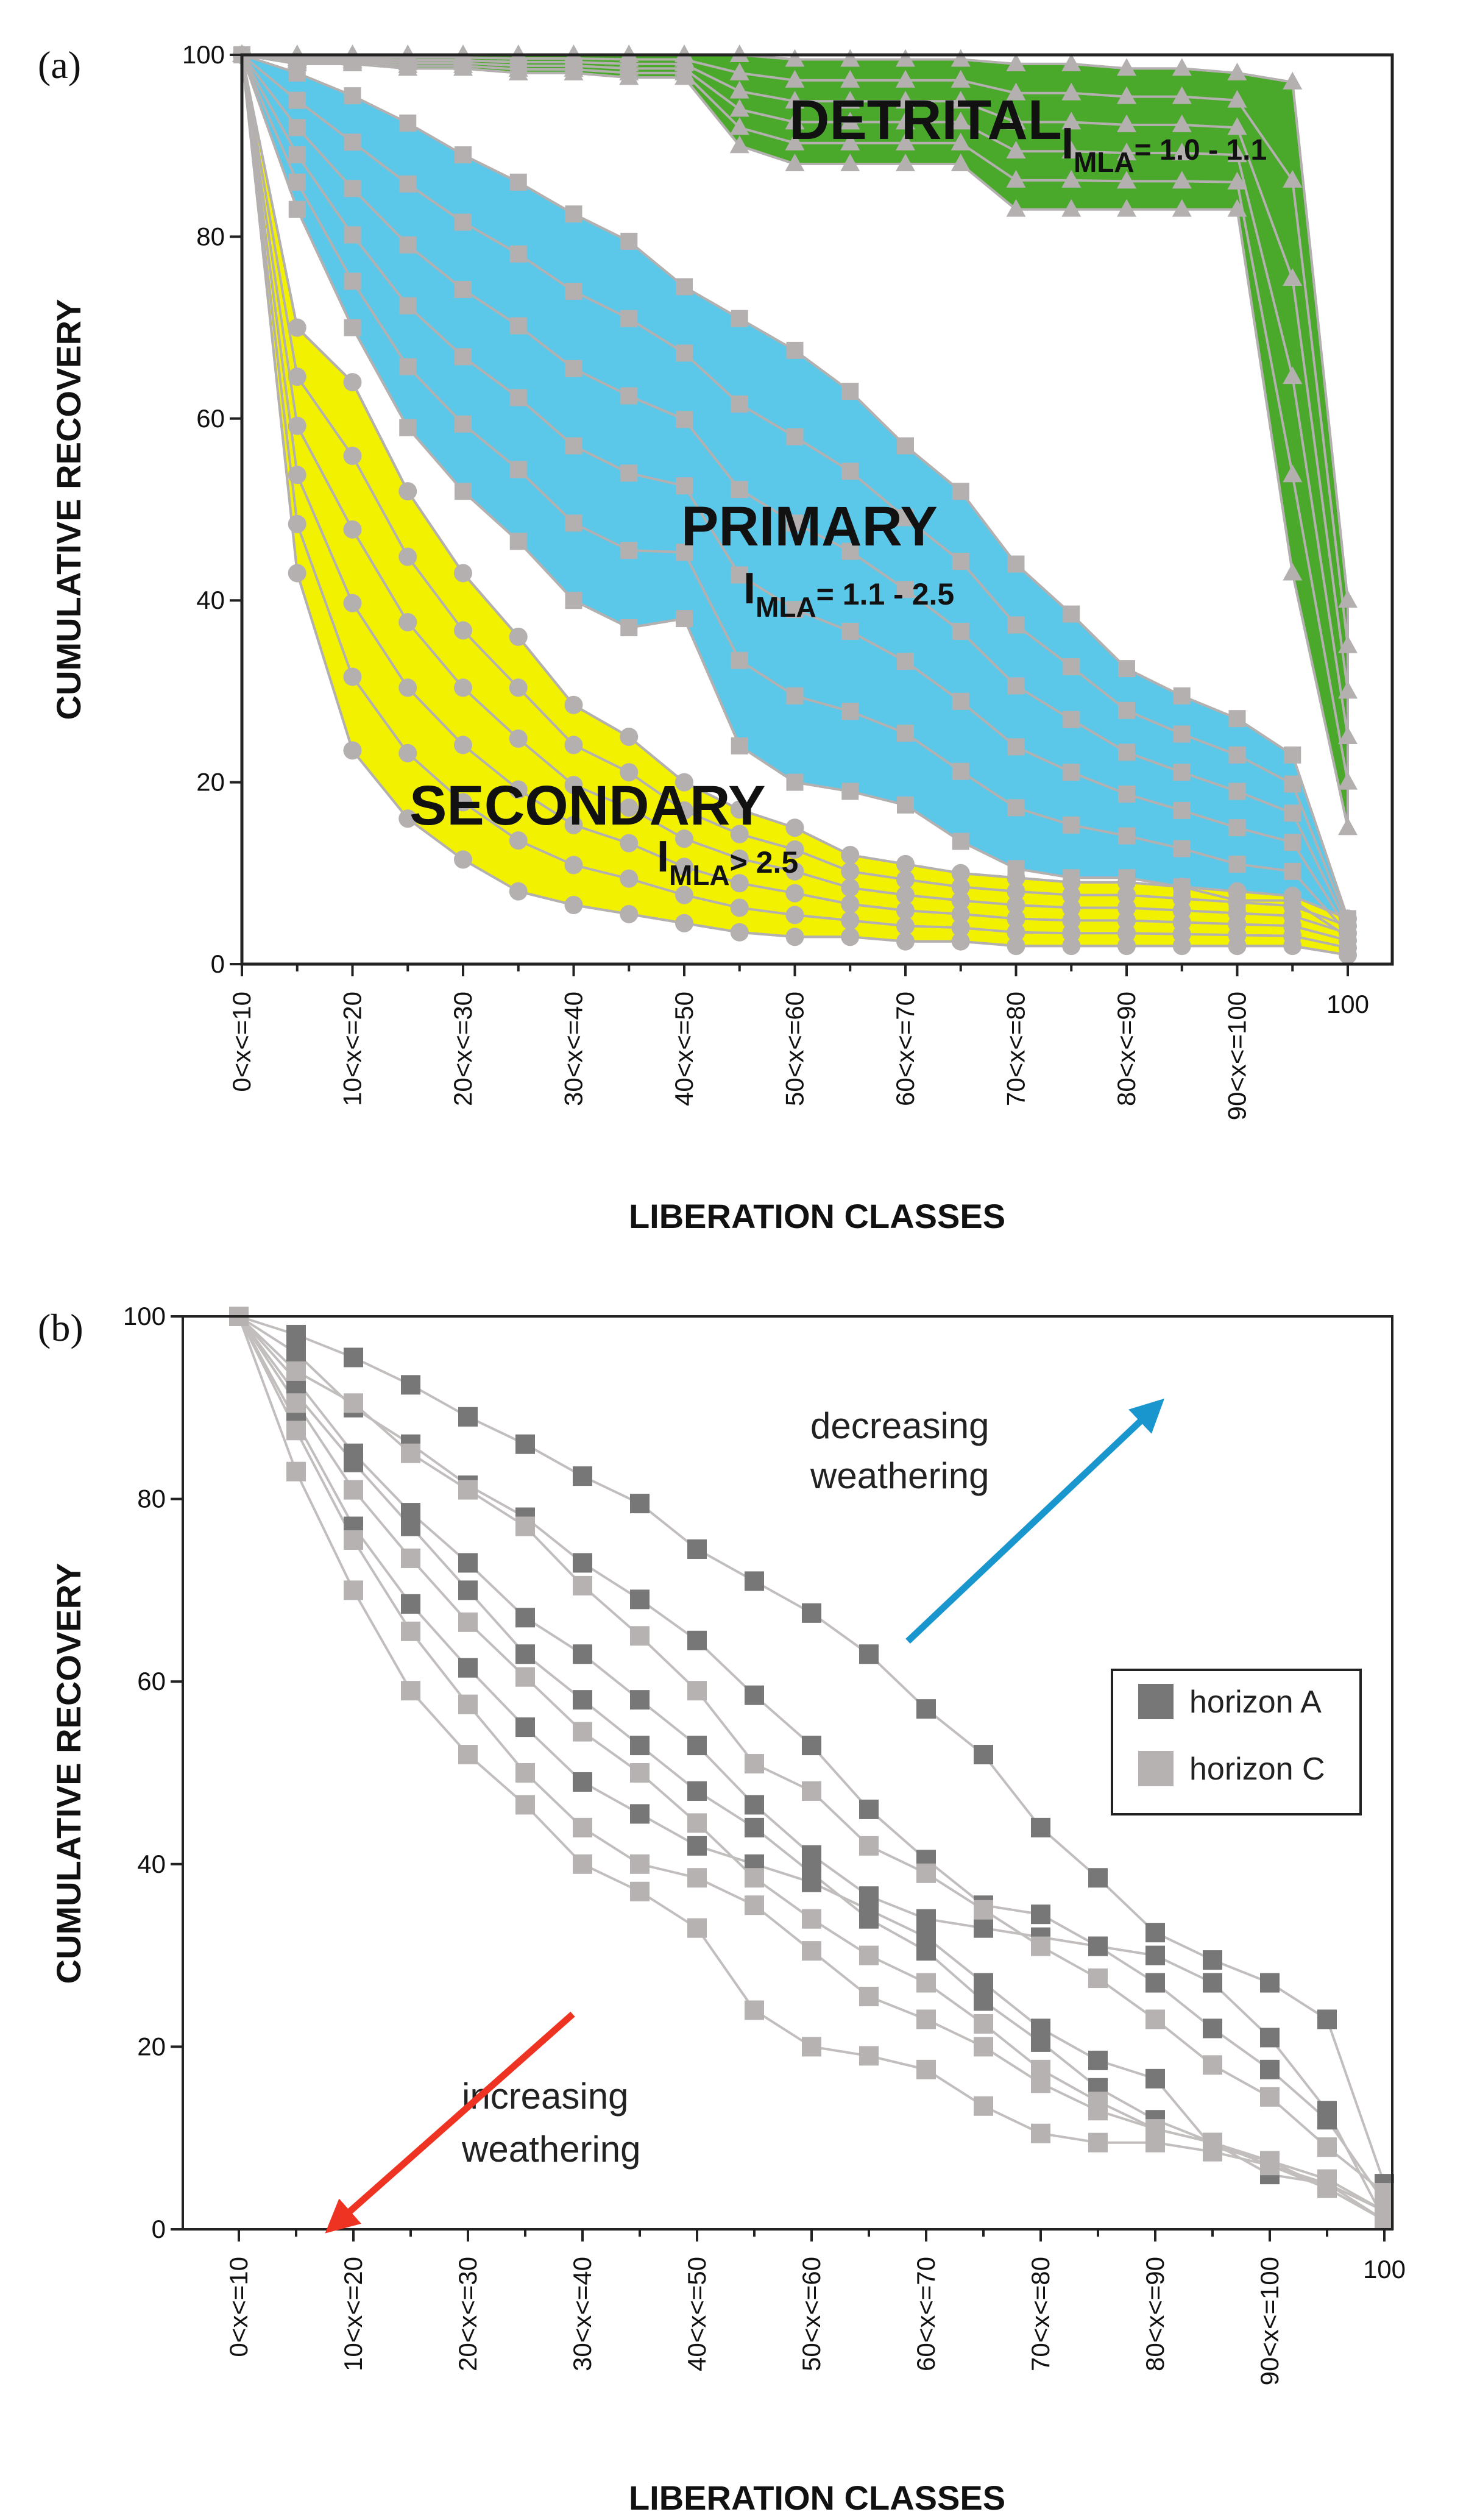 Image resolution: width=1480 pixels, height=2520 pixels. Describe the element at coordinates (926, 2314) in the screenshot. I see `x-tick-label: 60<x<=70` at that location.